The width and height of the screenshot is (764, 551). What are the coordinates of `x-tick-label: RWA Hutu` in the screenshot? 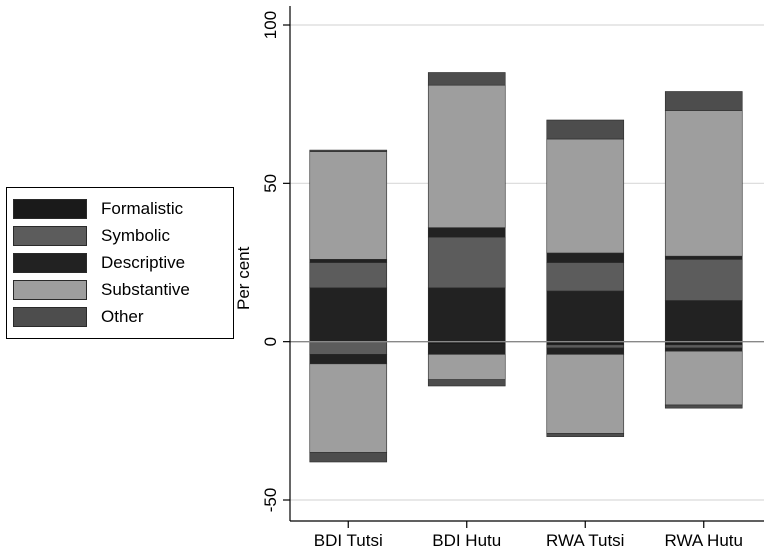 It's located at (704, 540).